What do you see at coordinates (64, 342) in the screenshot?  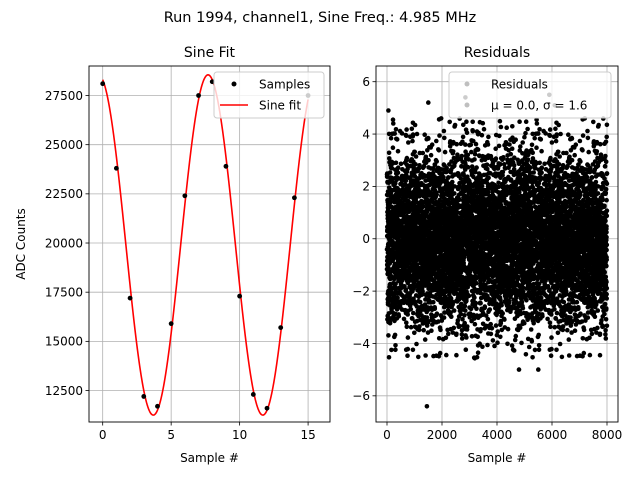 I see `y-tick-label: 15000` at bounding box center [64, 342].